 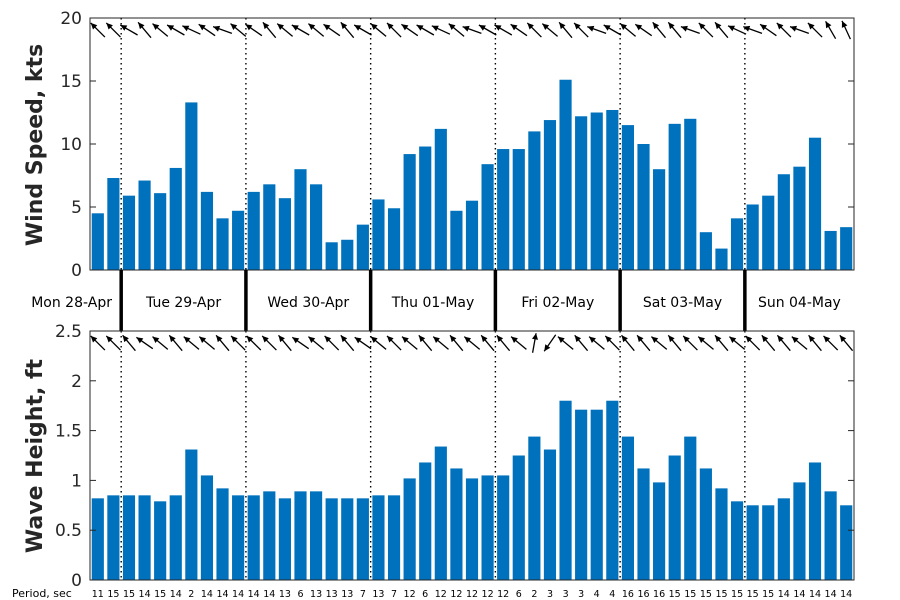 What do you see at coordinates (566, 594) in the screenshot?
I see `period-value: 3` at bounding box center [566, 594].